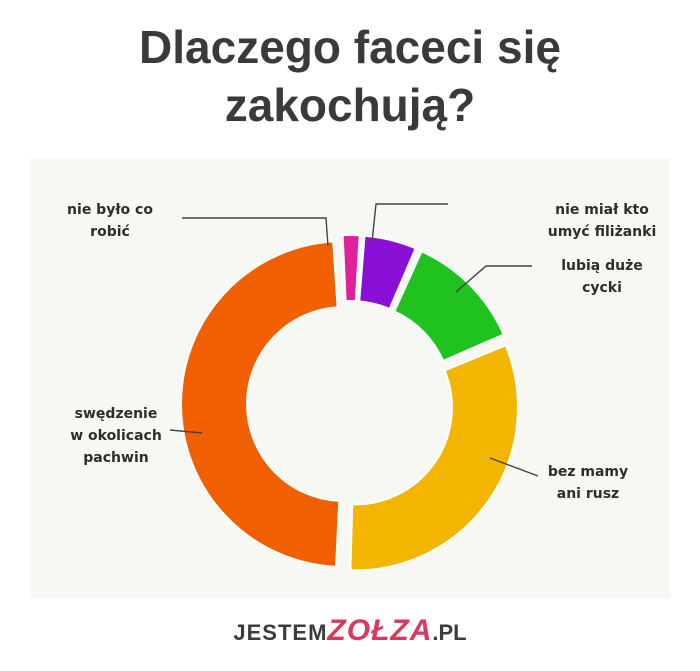  I want to click on footer: JESTEMZOŁZA.PL, so click(350, 631).